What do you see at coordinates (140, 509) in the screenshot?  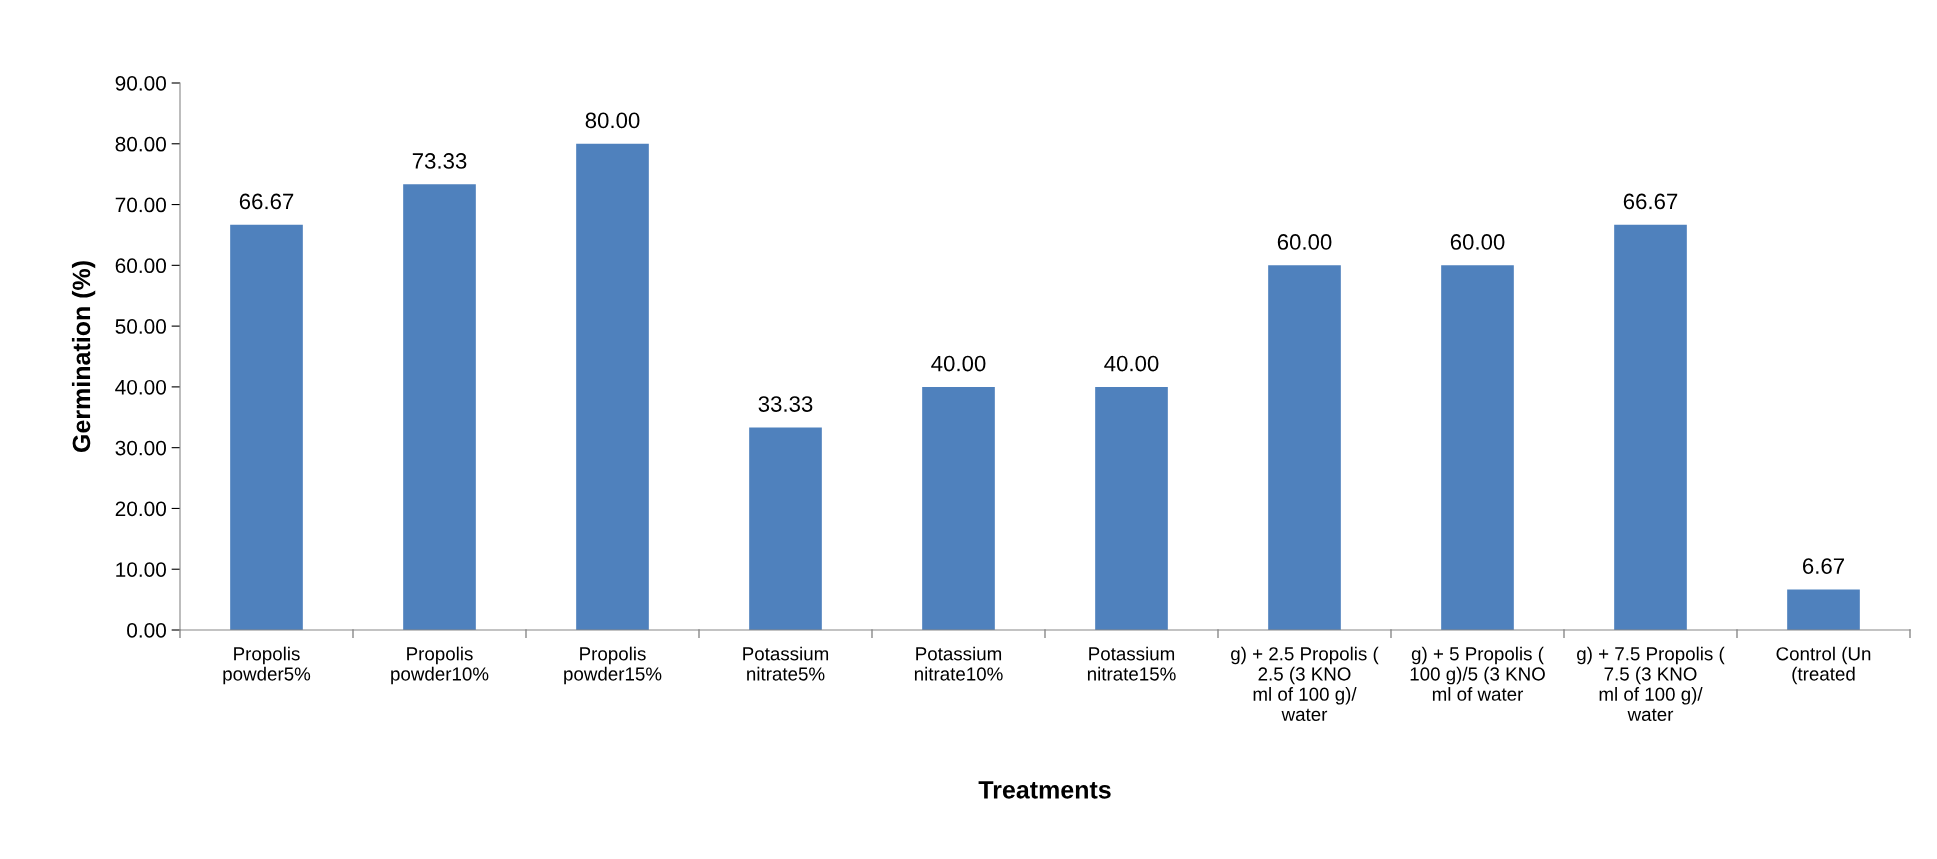 I see `y-tick-label: 20.00` at bounding box center [140, 509].